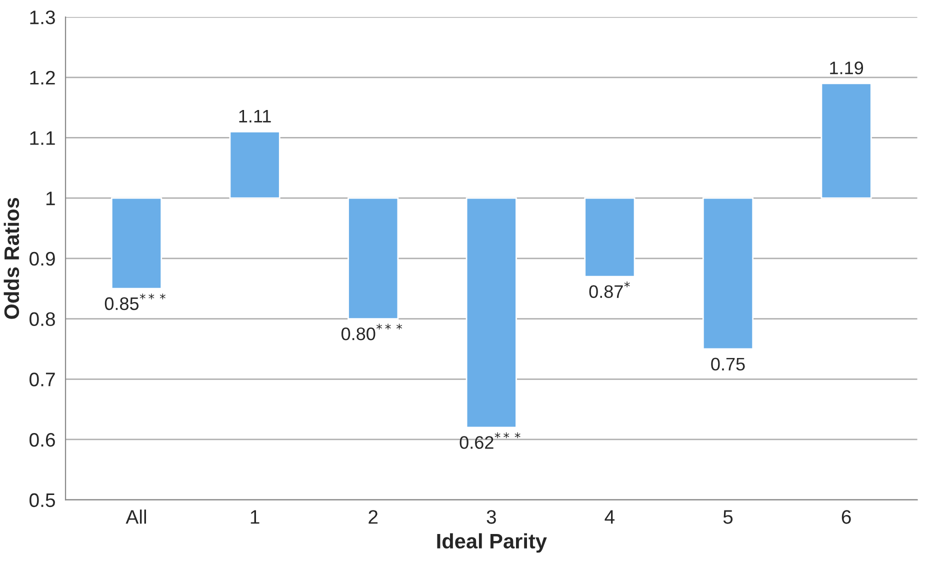 The width and height of the screenshot is (936, 568). What do you see at coordinates (492, 543) in the screenshot?
I see `x-axis-title: Ideal Parity` at bounding box center [492, 543].